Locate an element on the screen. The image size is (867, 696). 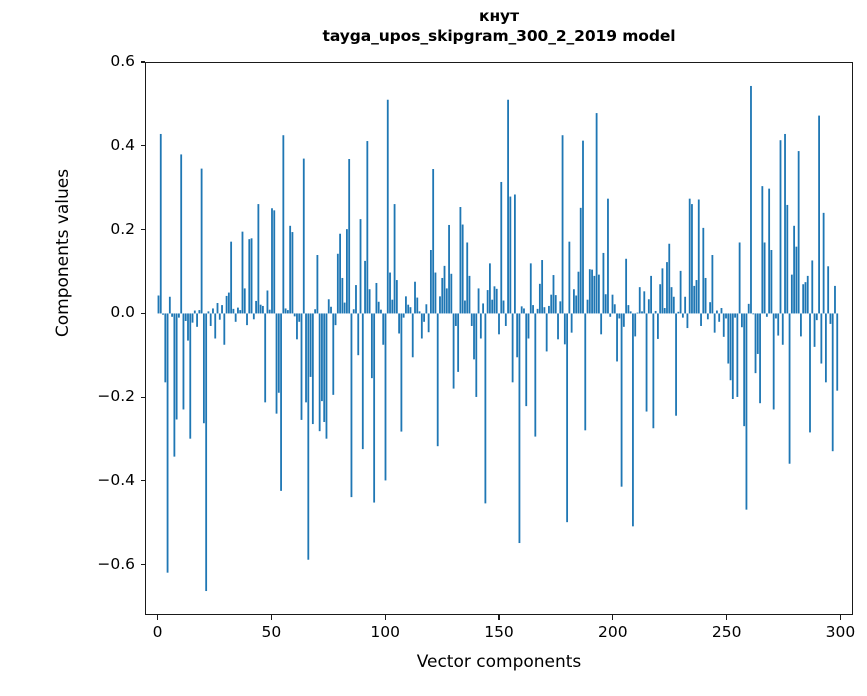
y-axis-label: Components values is located at coordinates (63, 253).